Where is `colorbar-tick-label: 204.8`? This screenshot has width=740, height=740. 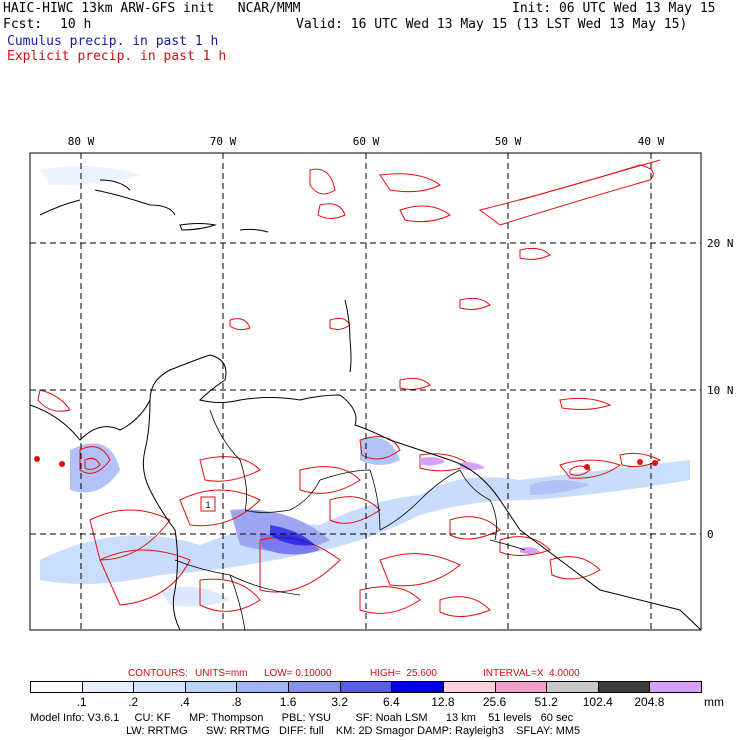 colorbar-tick-label: 204.8 is located at coordinates (649, 702).